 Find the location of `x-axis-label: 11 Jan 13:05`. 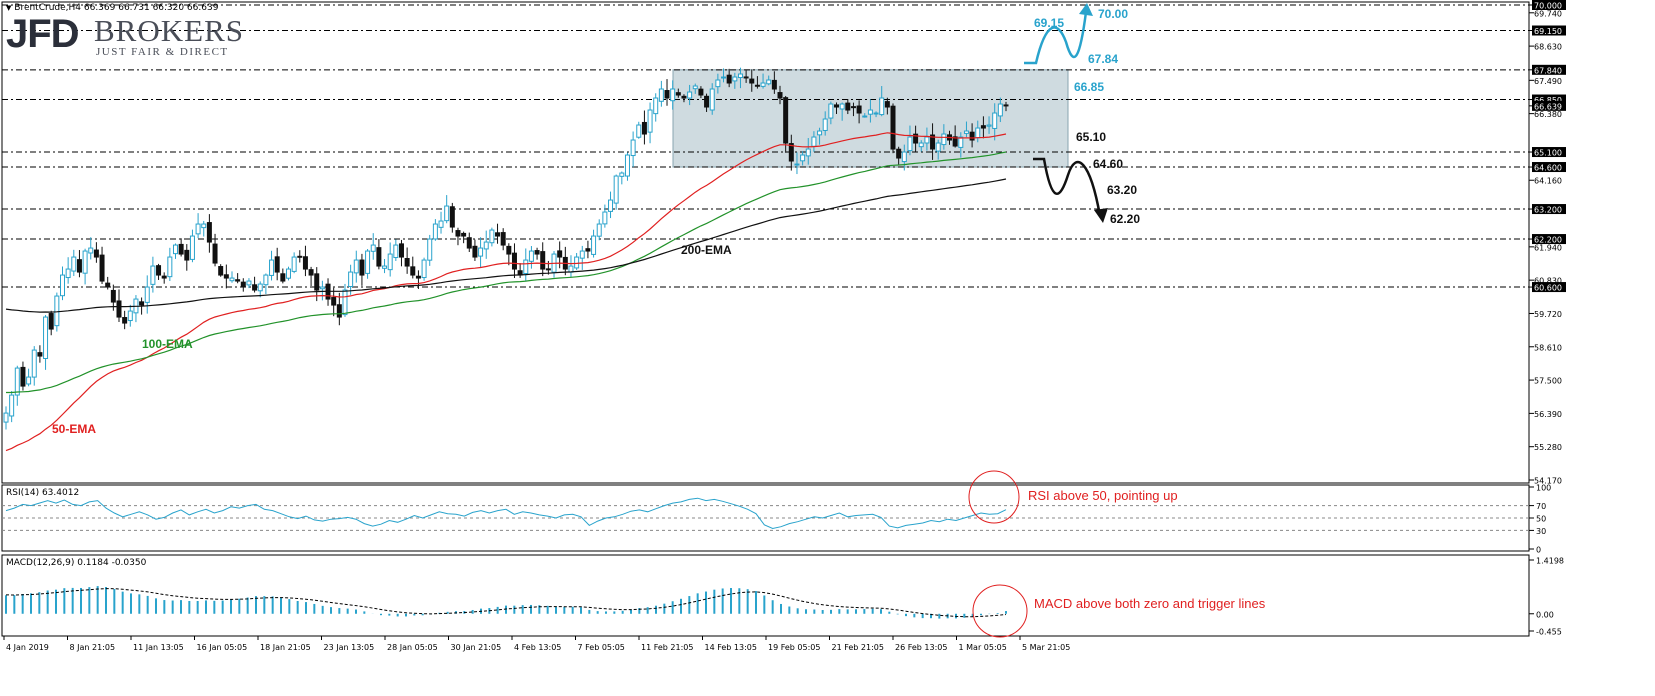

x-axis-label: 11 Jan 13:05 is located at coordinates (158, 647).